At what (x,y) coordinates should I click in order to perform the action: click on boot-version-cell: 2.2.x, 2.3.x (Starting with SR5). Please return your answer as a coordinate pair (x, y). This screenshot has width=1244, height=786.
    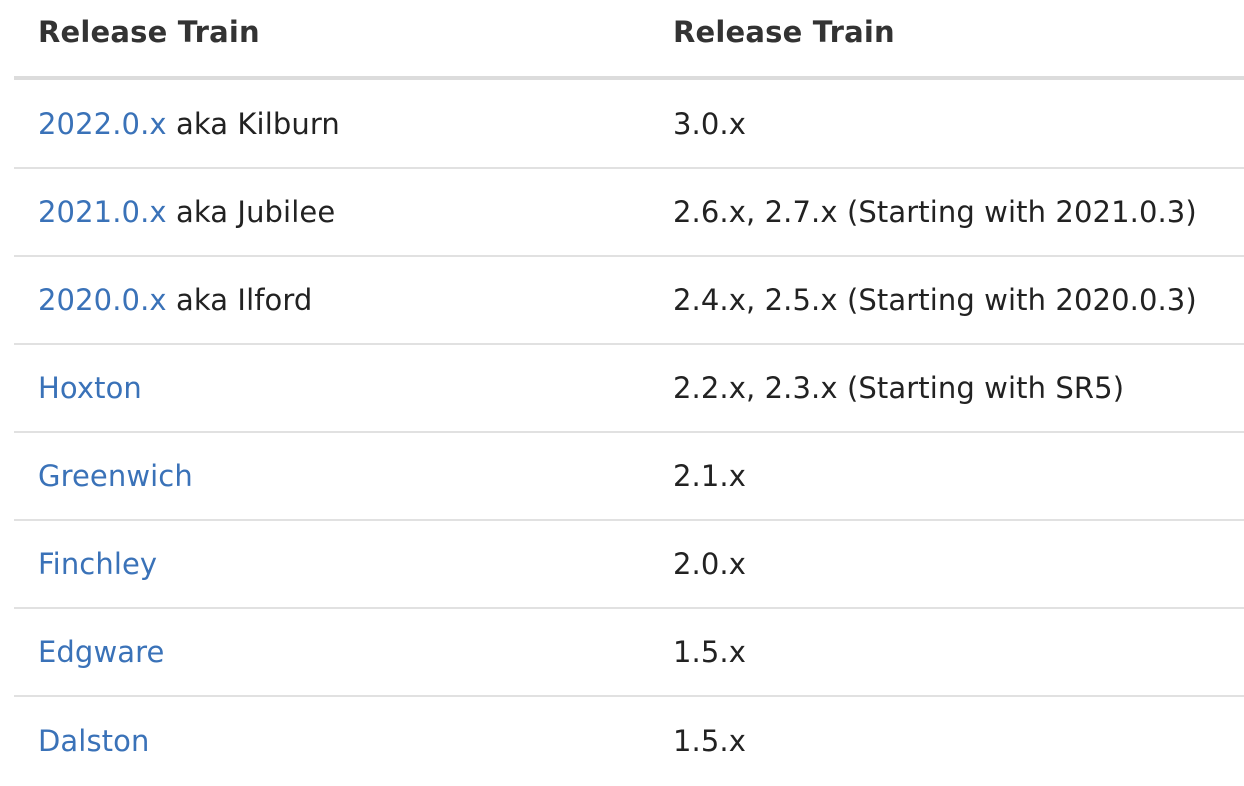
    Looking at the image, I should click on (899, 388).